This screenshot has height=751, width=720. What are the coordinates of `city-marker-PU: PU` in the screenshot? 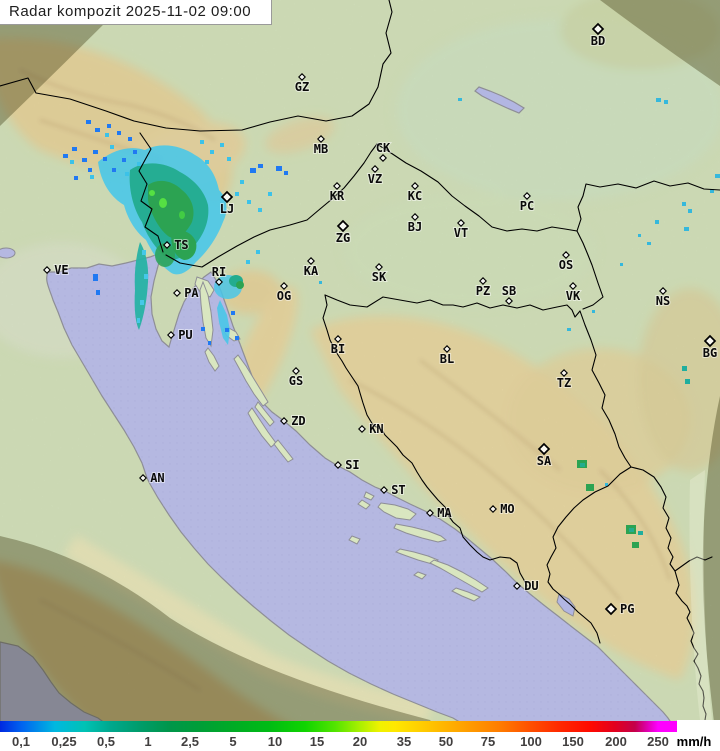 It's located at (180, 335).